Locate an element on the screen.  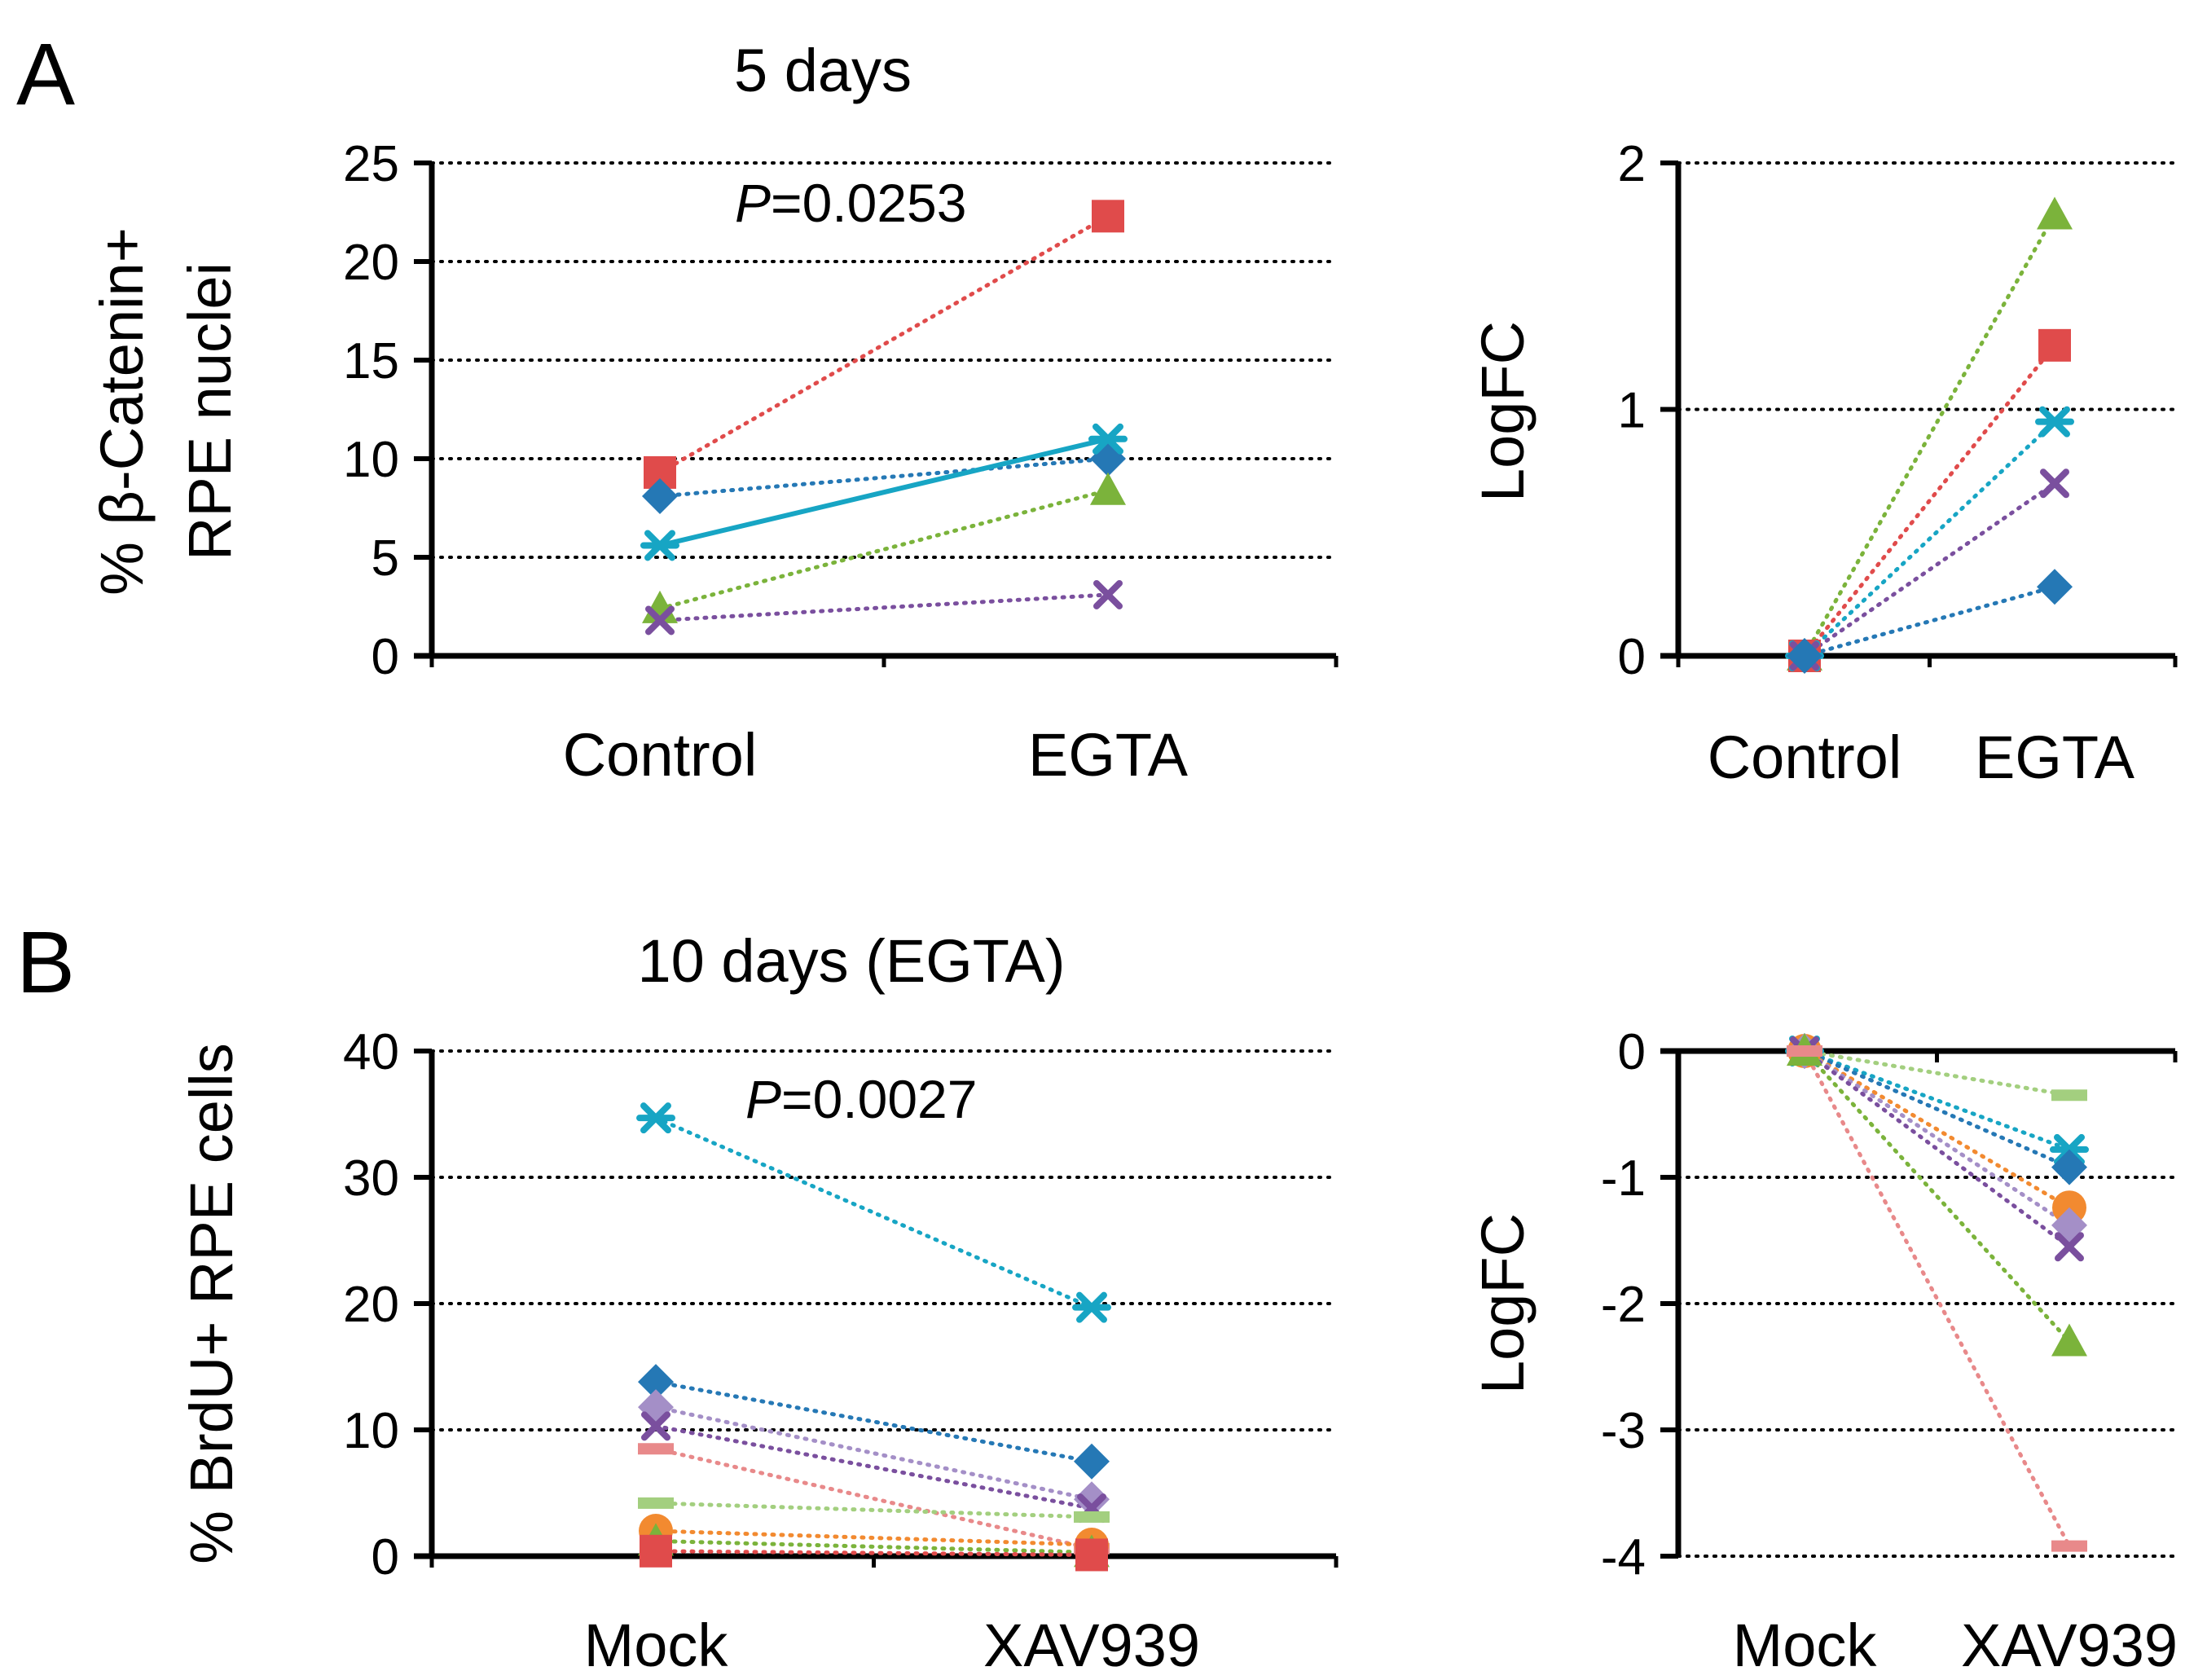
y-tick-label: -4 is located at coordinates (1623, 1557).